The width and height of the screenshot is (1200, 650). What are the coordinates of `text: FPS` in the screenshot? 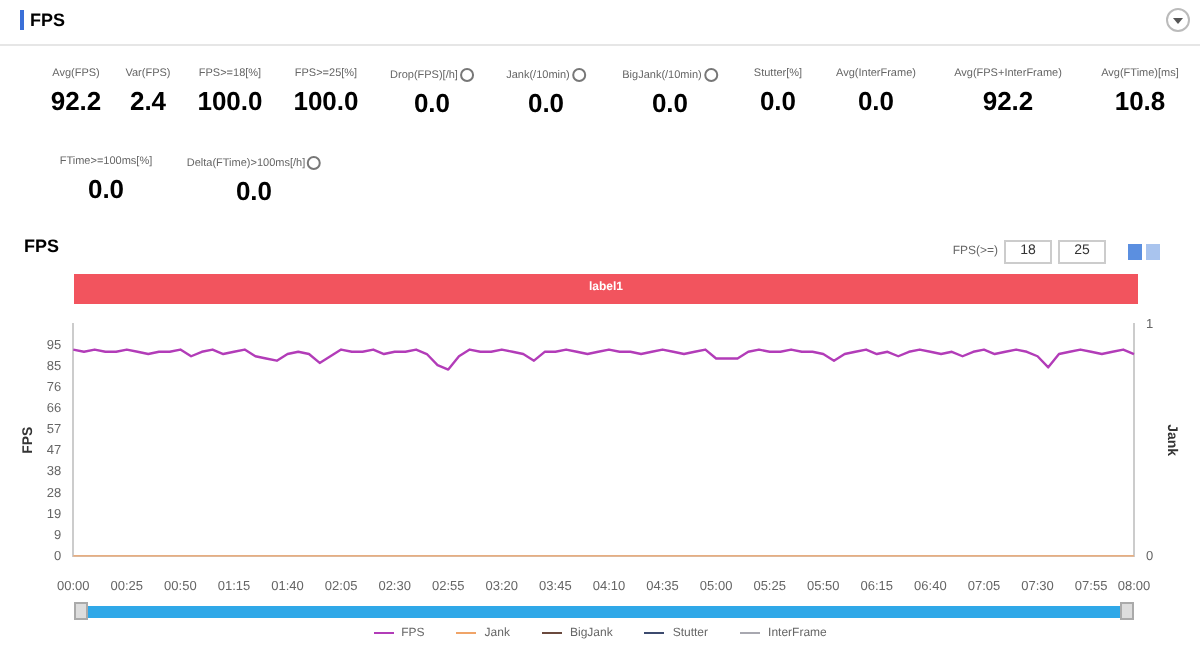 It's located at (43, 20).